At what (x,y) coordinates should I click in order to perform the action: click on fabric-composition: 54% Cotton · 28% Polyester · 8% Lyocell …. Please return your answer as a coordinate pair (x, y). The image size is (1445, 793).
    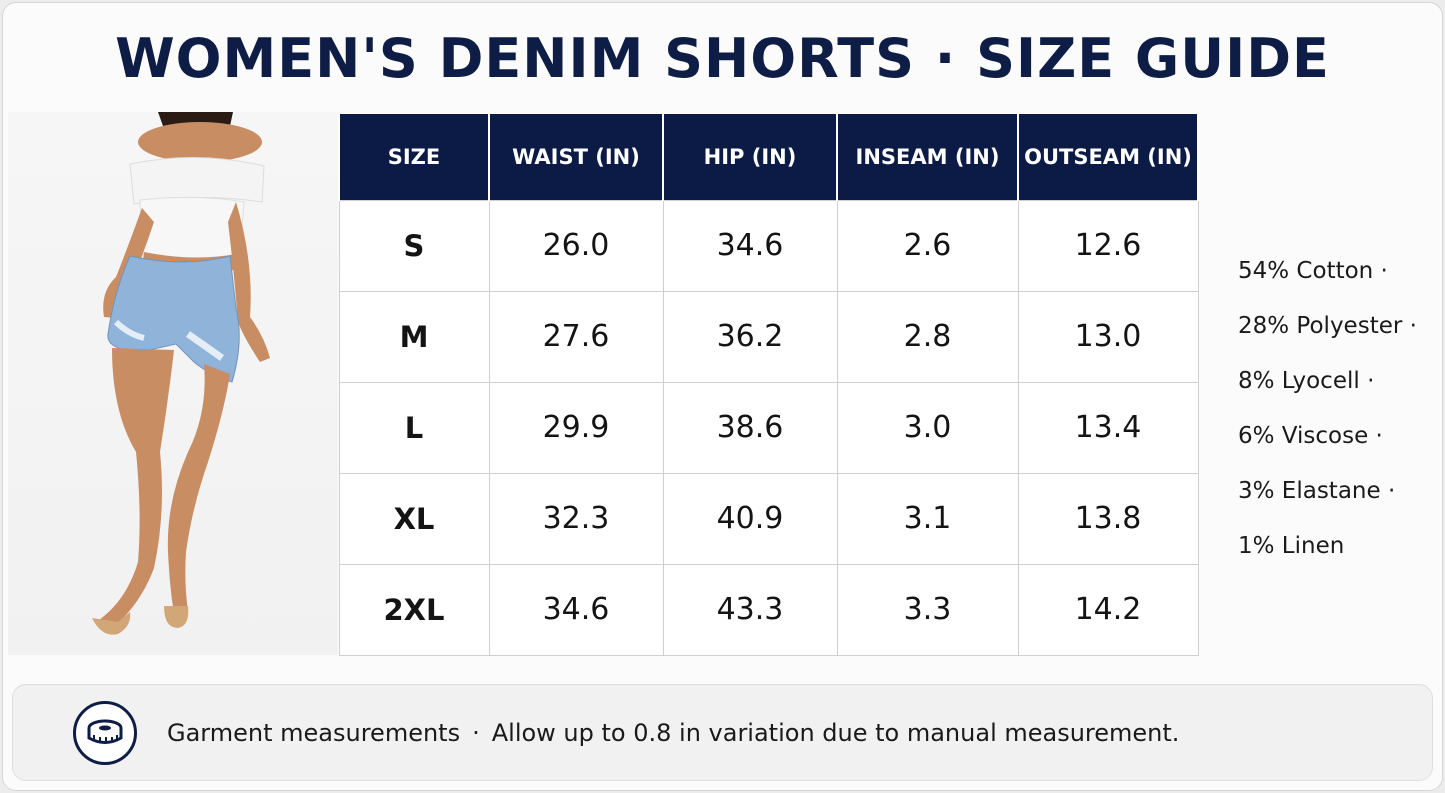
    Looking at the image, I should click on (1338, 414).